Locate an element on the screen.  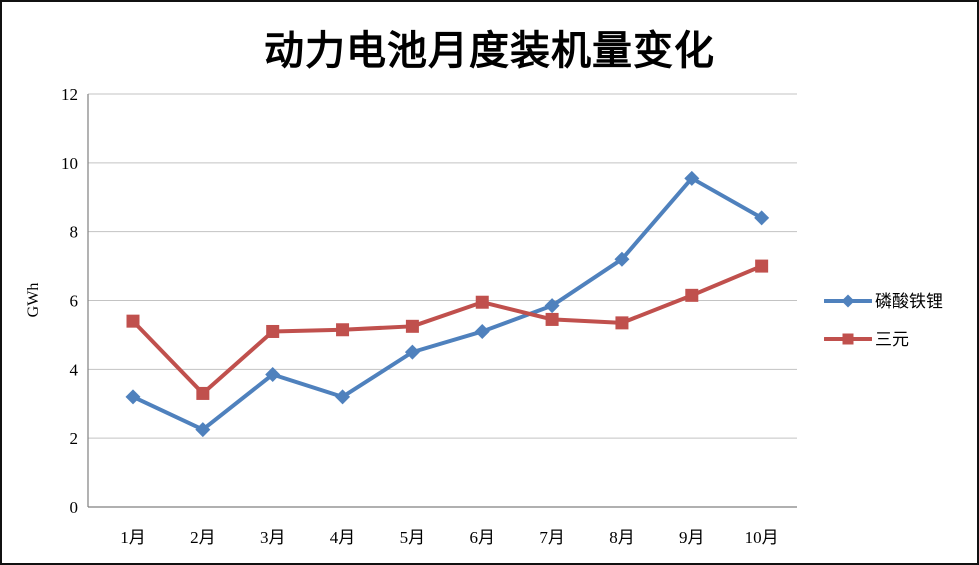
y-tick-label-0: 0 is located at coordinates (74, 507).